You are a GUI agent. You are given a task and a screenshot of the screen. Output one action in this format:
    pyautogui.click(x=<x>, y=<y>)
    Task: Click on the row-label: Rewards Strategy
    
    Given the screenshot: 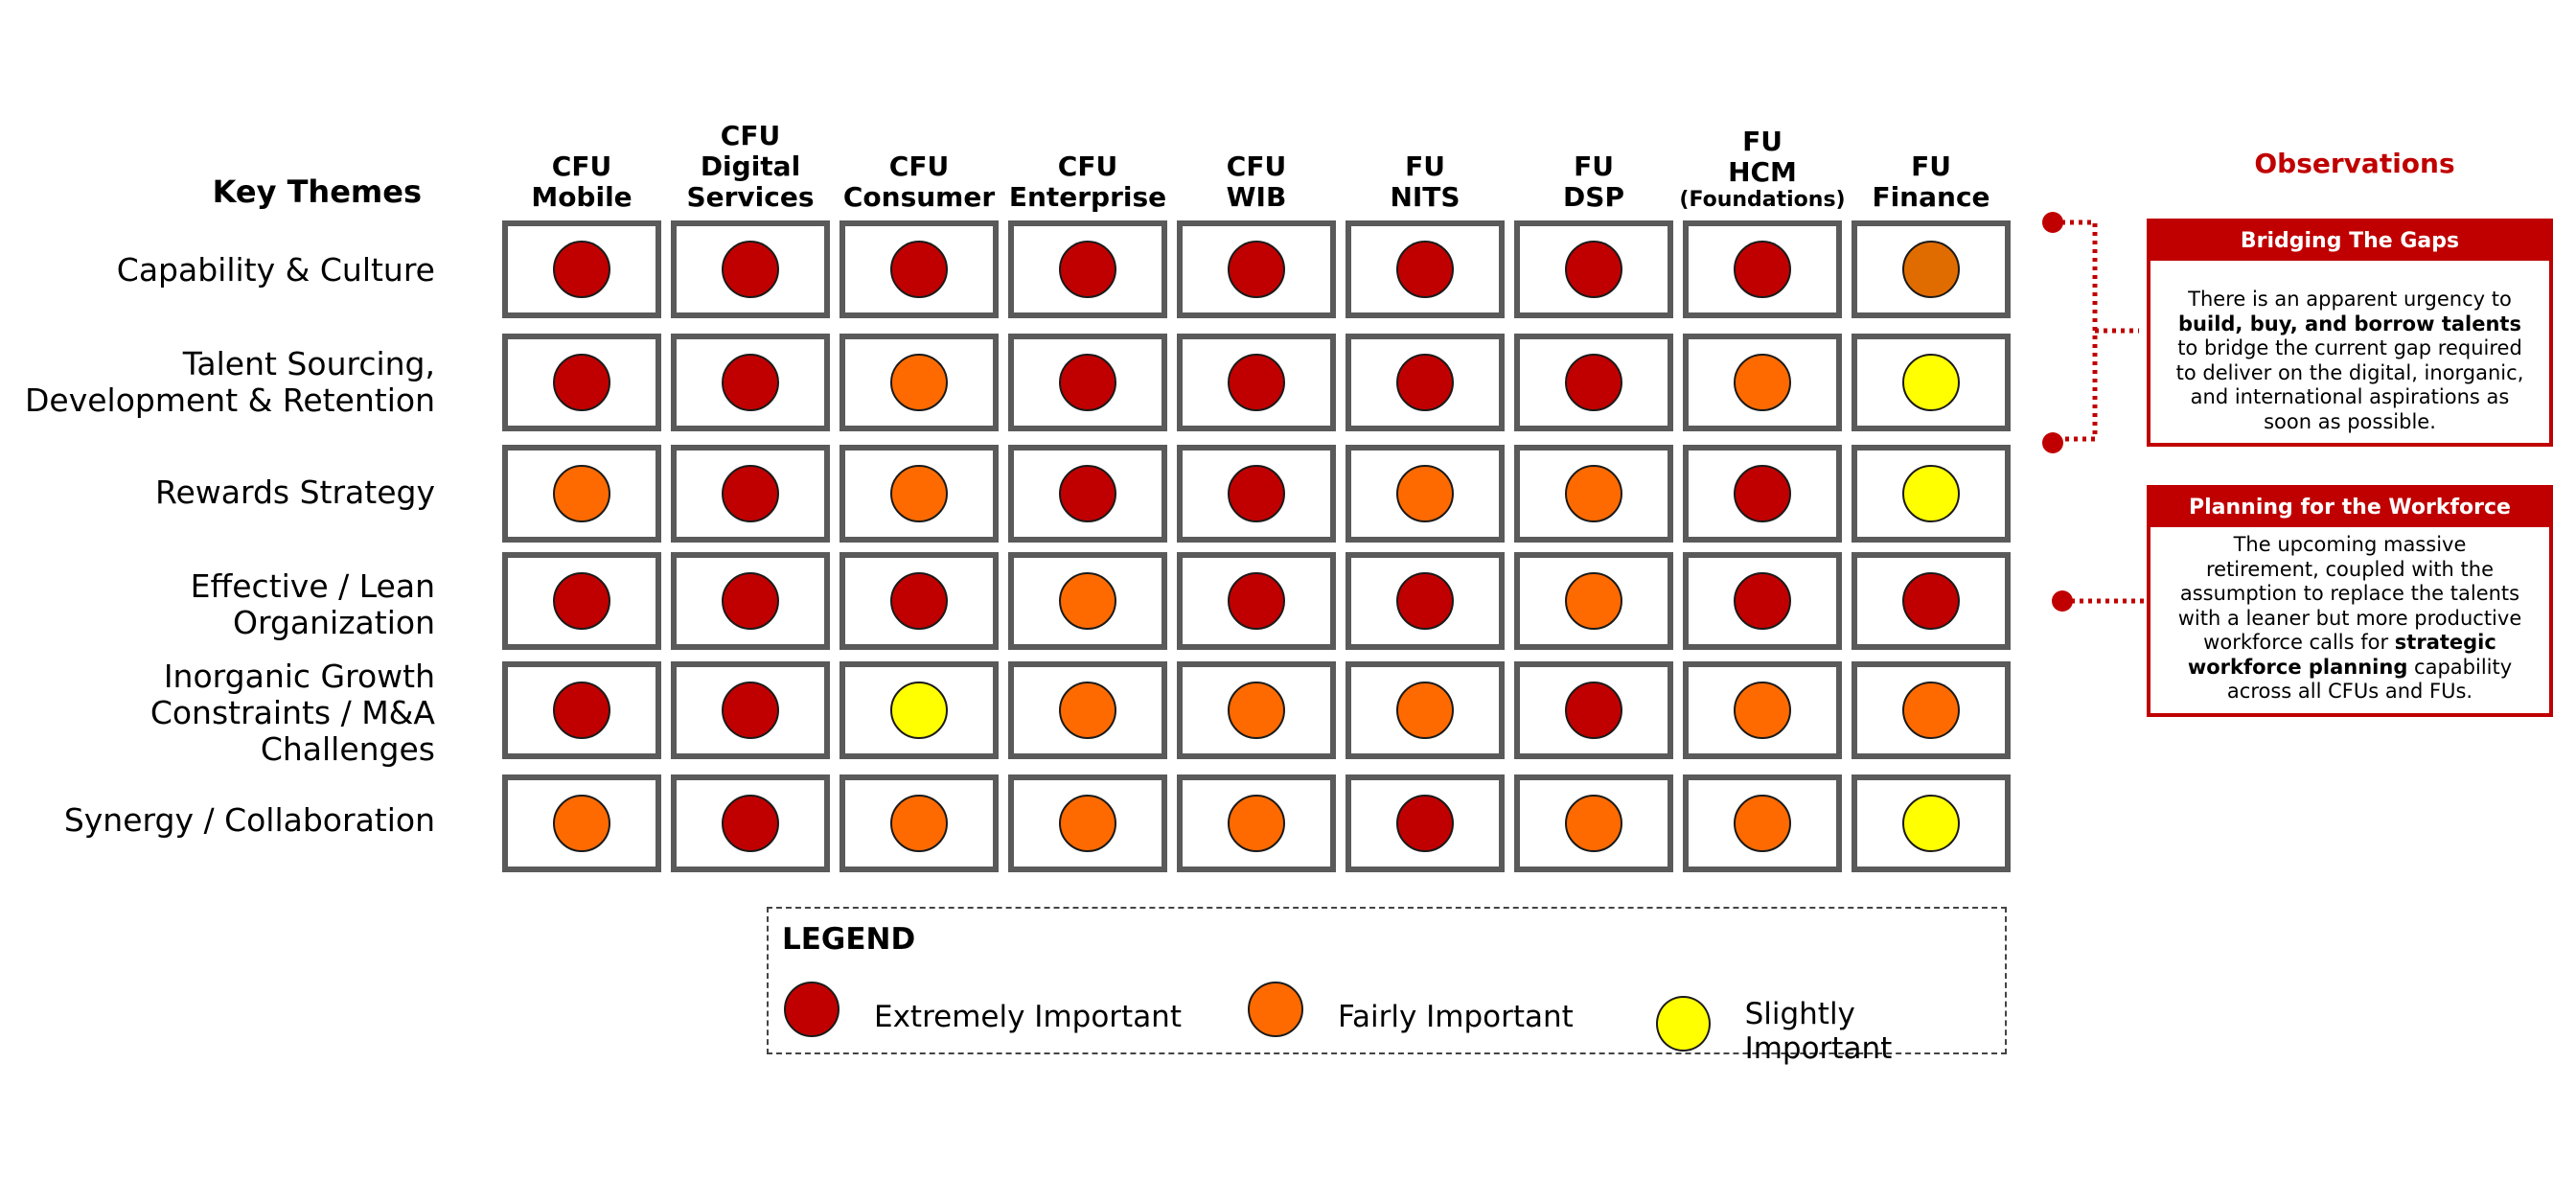 What is the action you would take?
    pyautogui.click(x=227, y=493)
    